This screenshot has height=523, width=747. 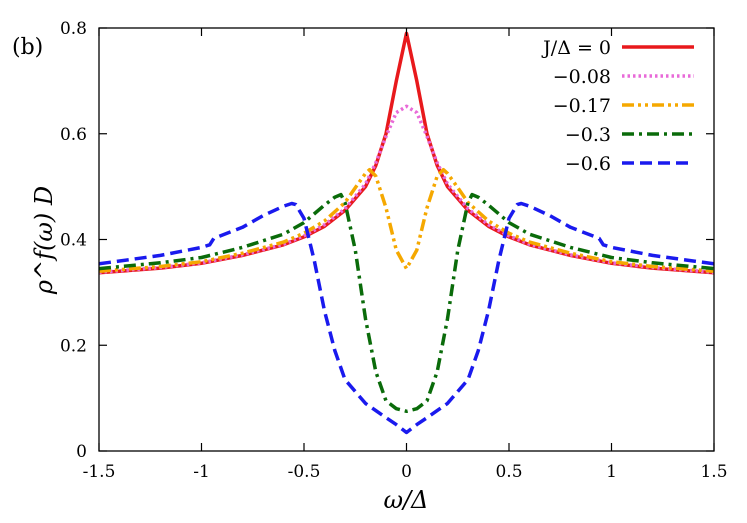 I want to click on y-tick-label-2: 0.4, so click(x=73, y=241).